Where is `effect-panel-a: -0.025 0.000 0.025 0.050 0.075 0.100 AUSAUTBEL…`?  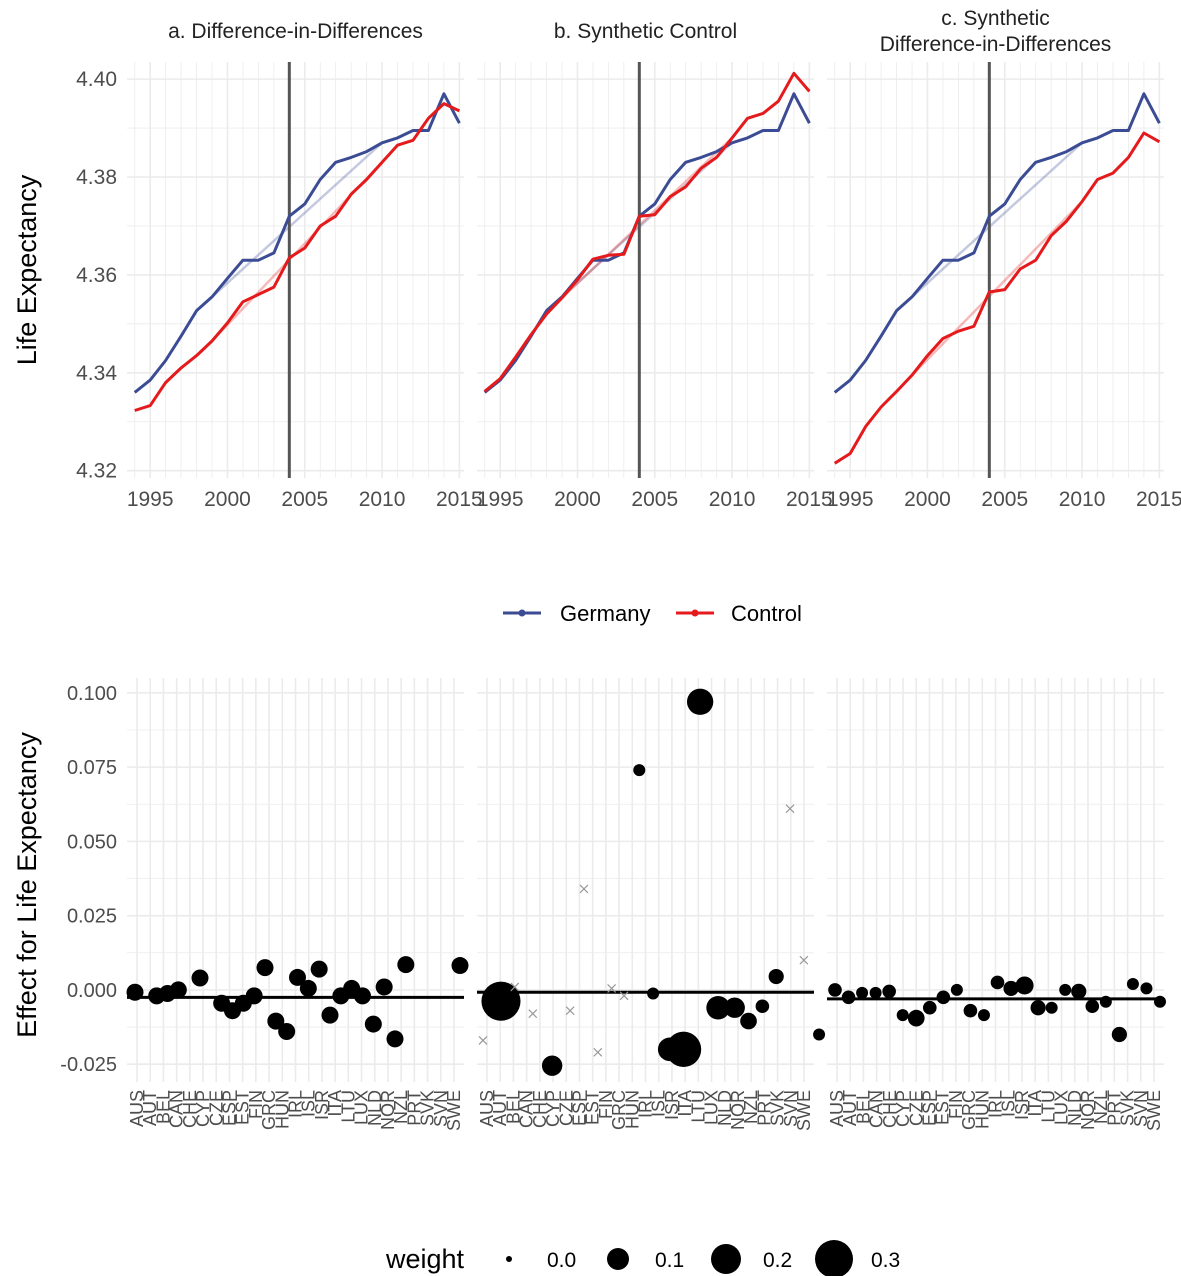 effect-panel-a: -0.025 0.000 0.025 0.050 0.075 0.100 AUSAUTBEL… is located at coordinates (264, 904).